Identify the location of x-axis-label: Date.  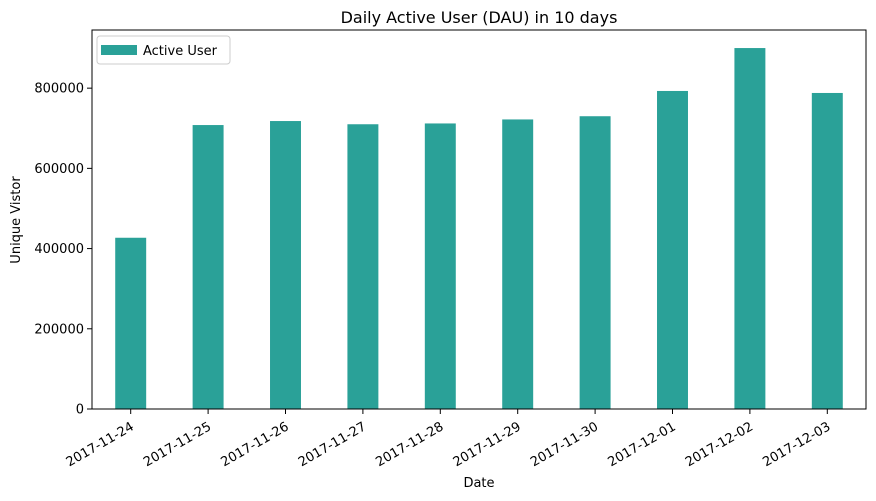
(478, 483).